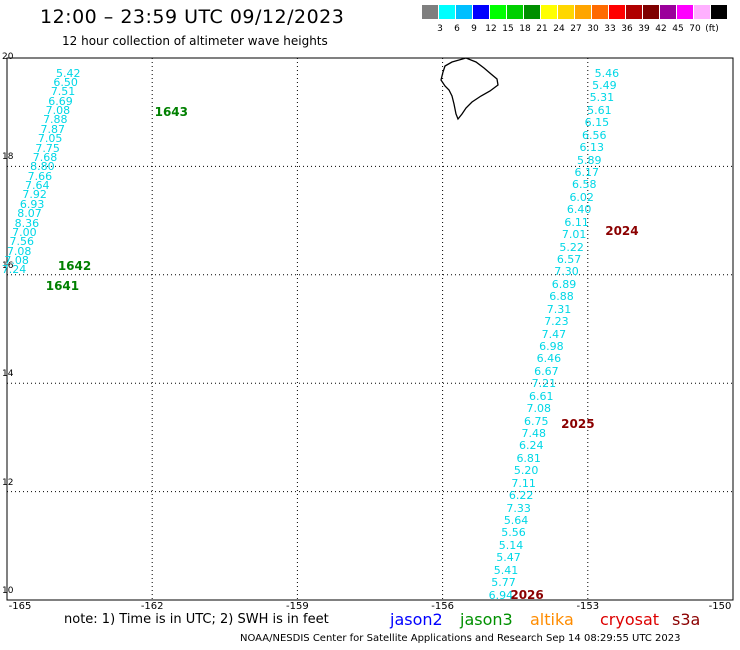 Image resolution: width=740 pixels, height=650 pixels. I want to click on wave-height-value: 6.24, so click(531, 446).